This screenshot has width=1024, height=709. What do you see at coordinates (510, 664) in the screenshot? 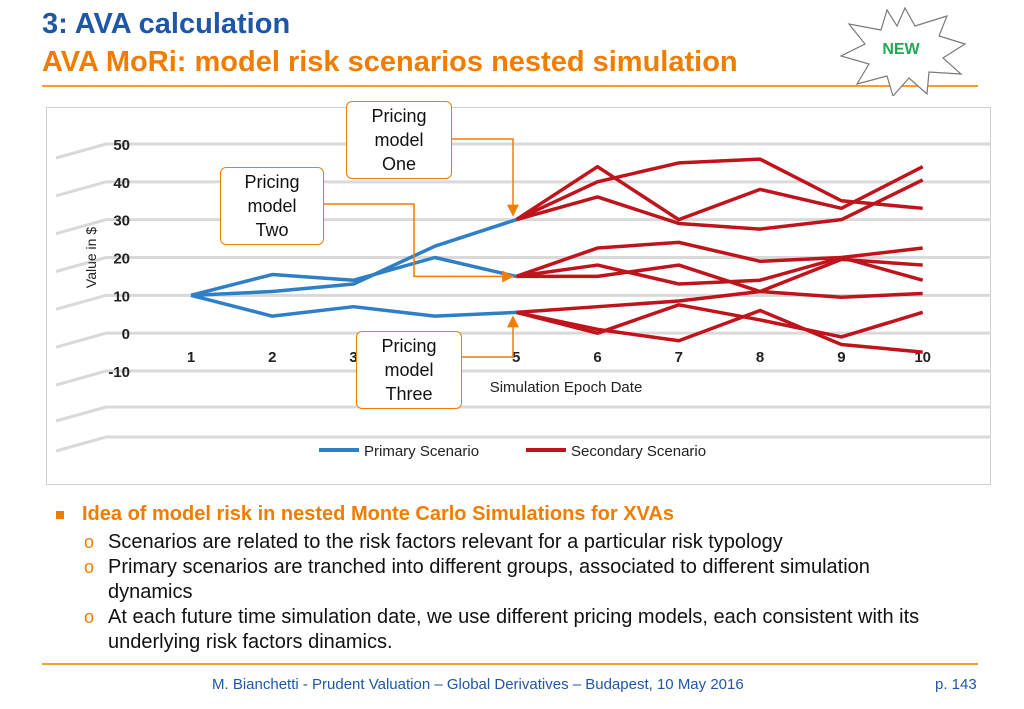
I see `bottom-divider` at bounding box center [510, 664].